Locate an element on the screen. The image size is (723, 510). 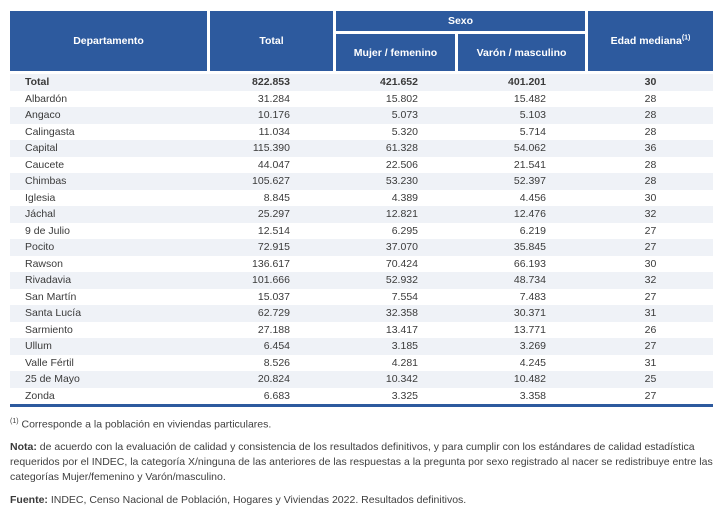
table-row: Rawson 136.617 70.424 66.193 30 is located at coordinates (361, 264).